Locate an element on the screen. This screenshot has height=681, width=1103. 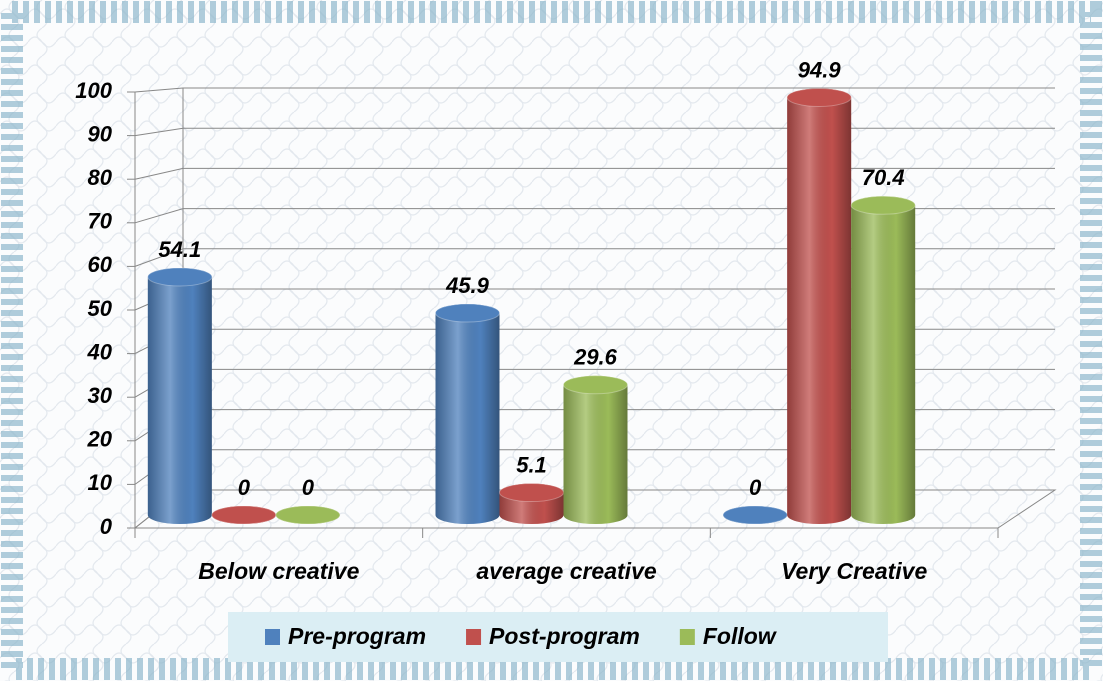
y-tick-label: 0 is located at coordinates (106, 526).